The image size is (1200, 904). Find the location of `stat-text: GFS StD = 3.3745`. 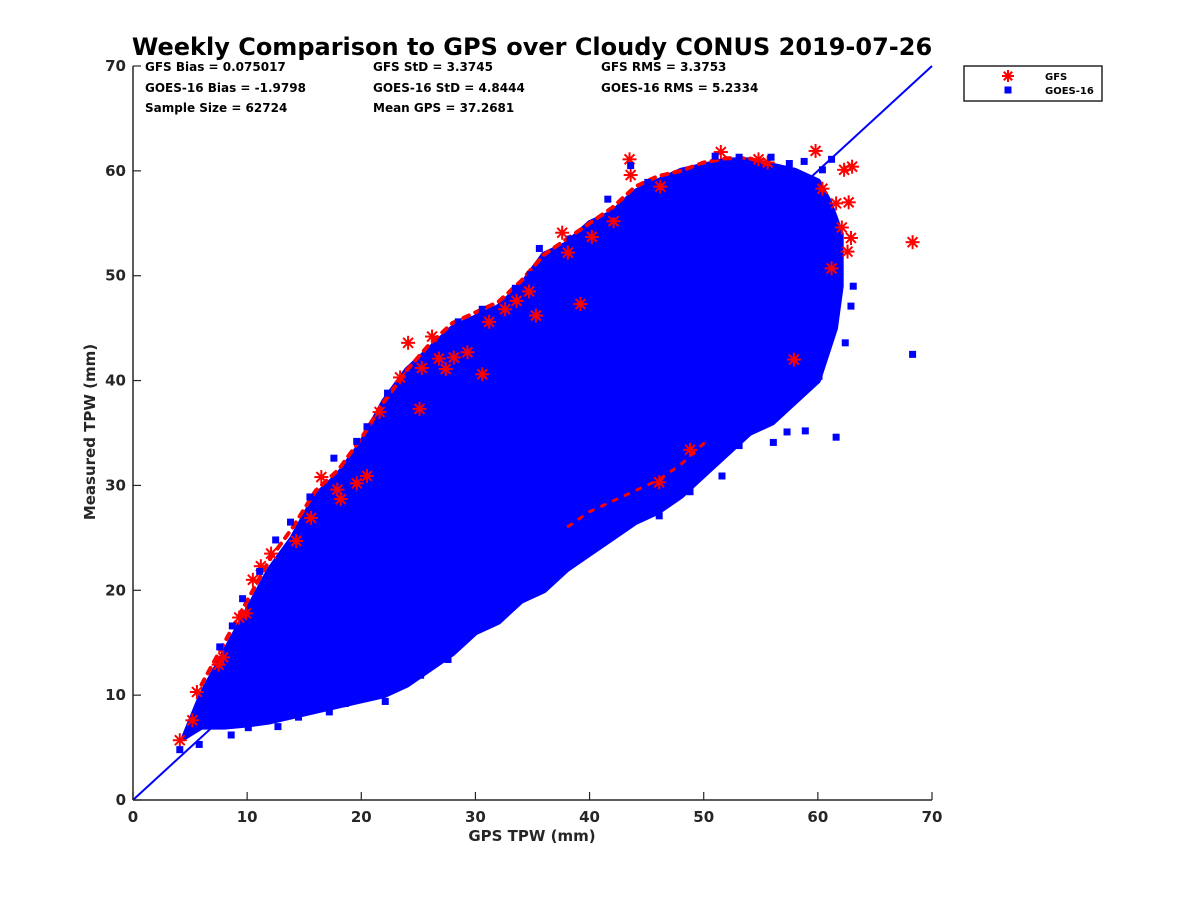

stat-text: GFS StD = 3.3745 is located at coordinates (433, 67).